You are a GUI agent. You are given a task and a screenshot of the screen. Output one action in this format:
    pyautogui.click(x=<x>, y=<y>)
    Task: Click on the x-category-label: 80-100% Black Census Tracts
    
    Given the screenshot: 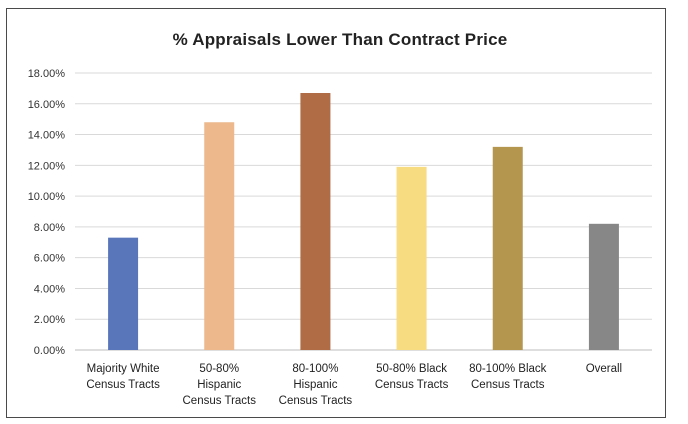 What is the action you would take?
    pyautogui.click(x=508, y=377)
    